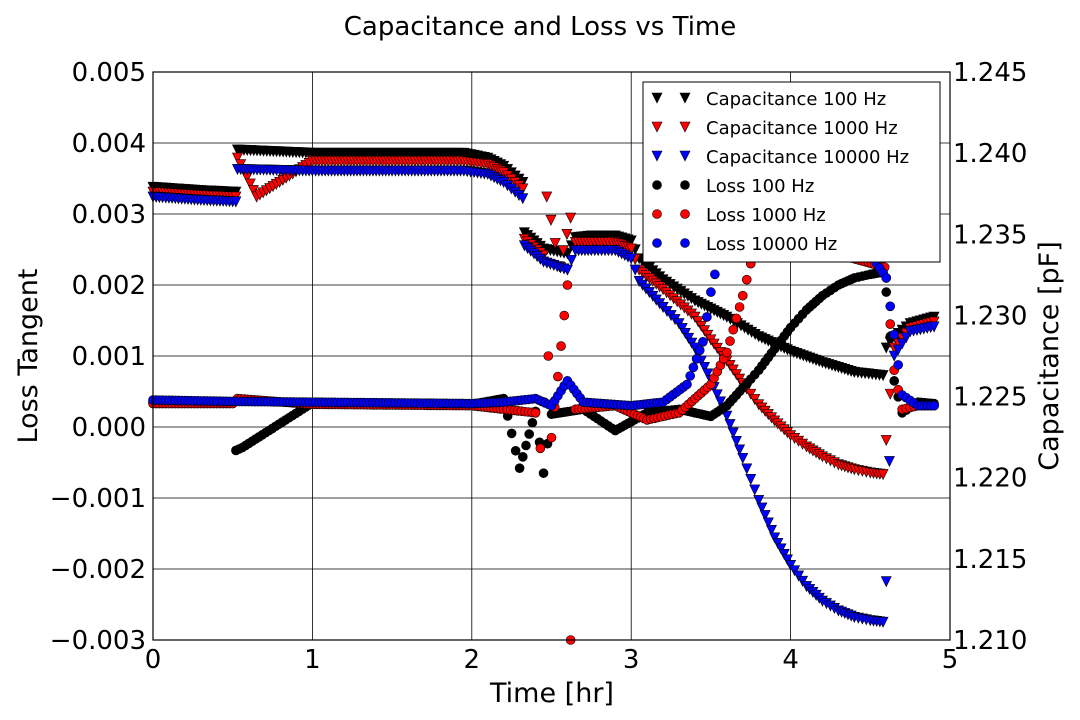 The width and height of the screenshot is (1080, 720). What do you see at coordinates (990, 154) in the screenshot?
I see `y-right-tick-label: 1.240` at bounding box center [990, 154].